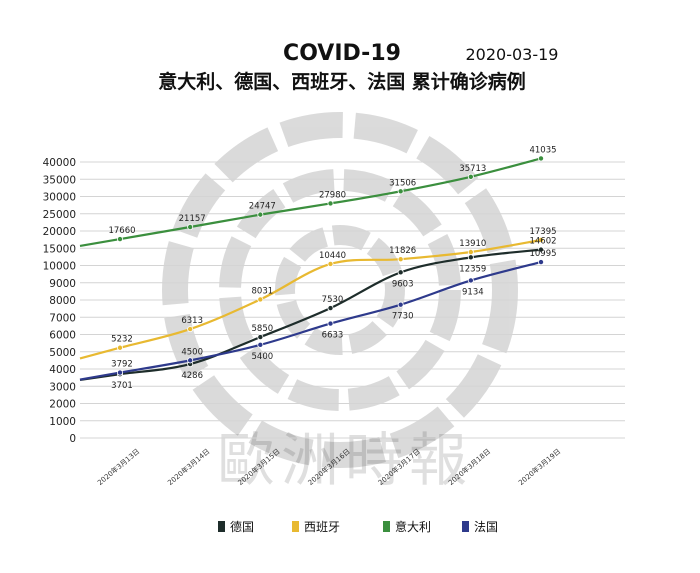 The width and height of the screenshot is (700, 573). I want to click on y-tick-label: 30000, so click(59, 198).